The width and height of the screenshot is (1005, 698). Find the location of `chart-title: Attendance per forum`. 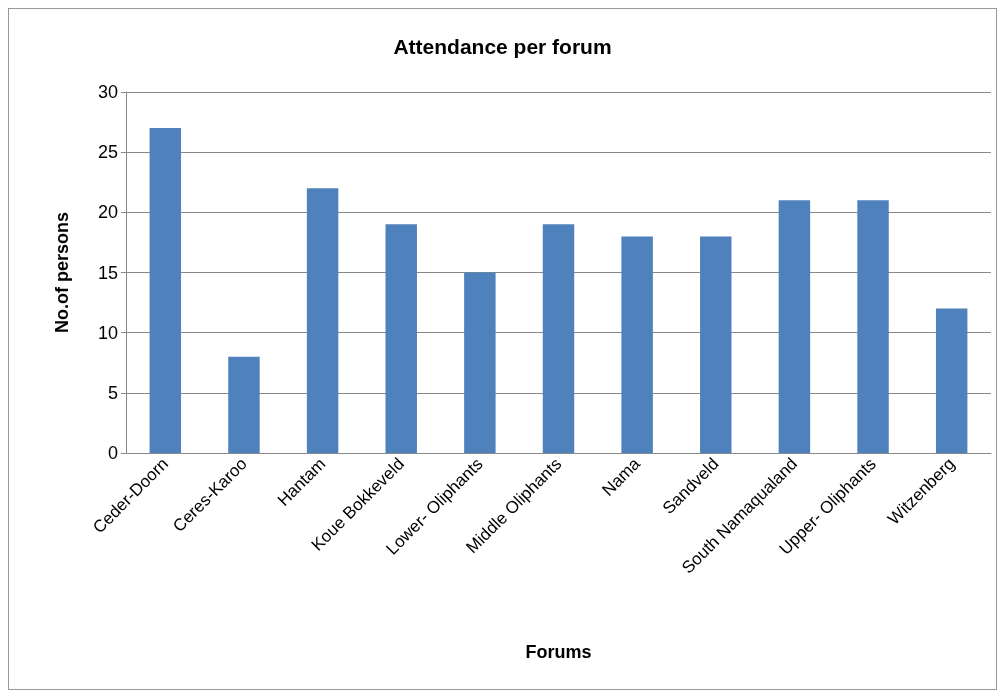

chart-title: Attendance per forum is located at coordinates (502, 46).